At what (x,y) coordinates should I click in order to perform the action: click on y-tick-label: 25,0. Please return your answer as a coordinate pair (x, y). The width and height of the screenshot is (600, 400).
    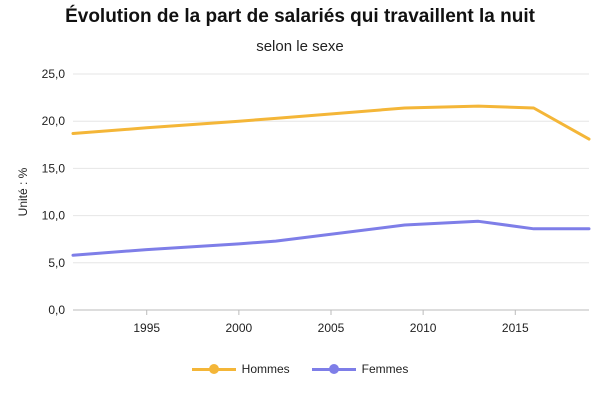
    Looking at the image, I should click on (54, 74).